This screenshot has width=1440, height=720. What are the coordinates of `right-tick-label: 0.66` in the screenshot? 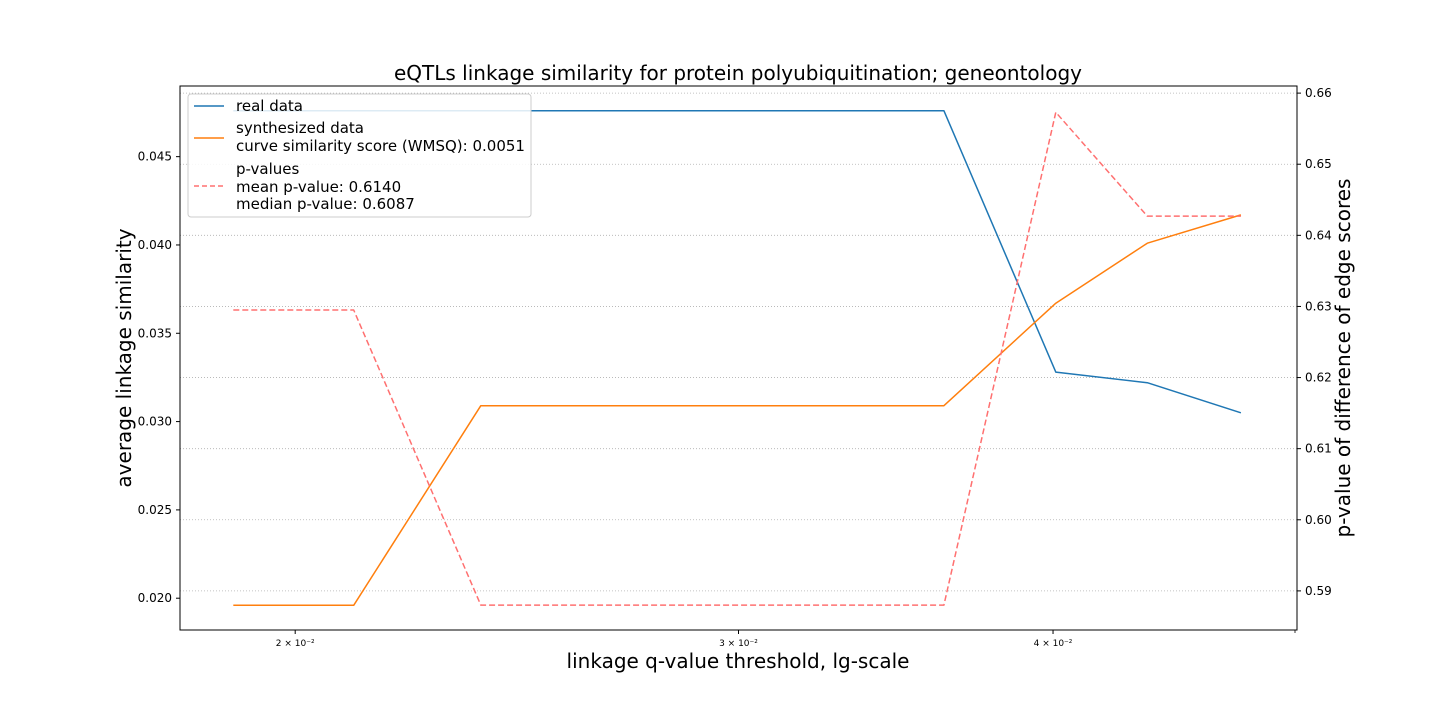 It's located at (1318, 93).